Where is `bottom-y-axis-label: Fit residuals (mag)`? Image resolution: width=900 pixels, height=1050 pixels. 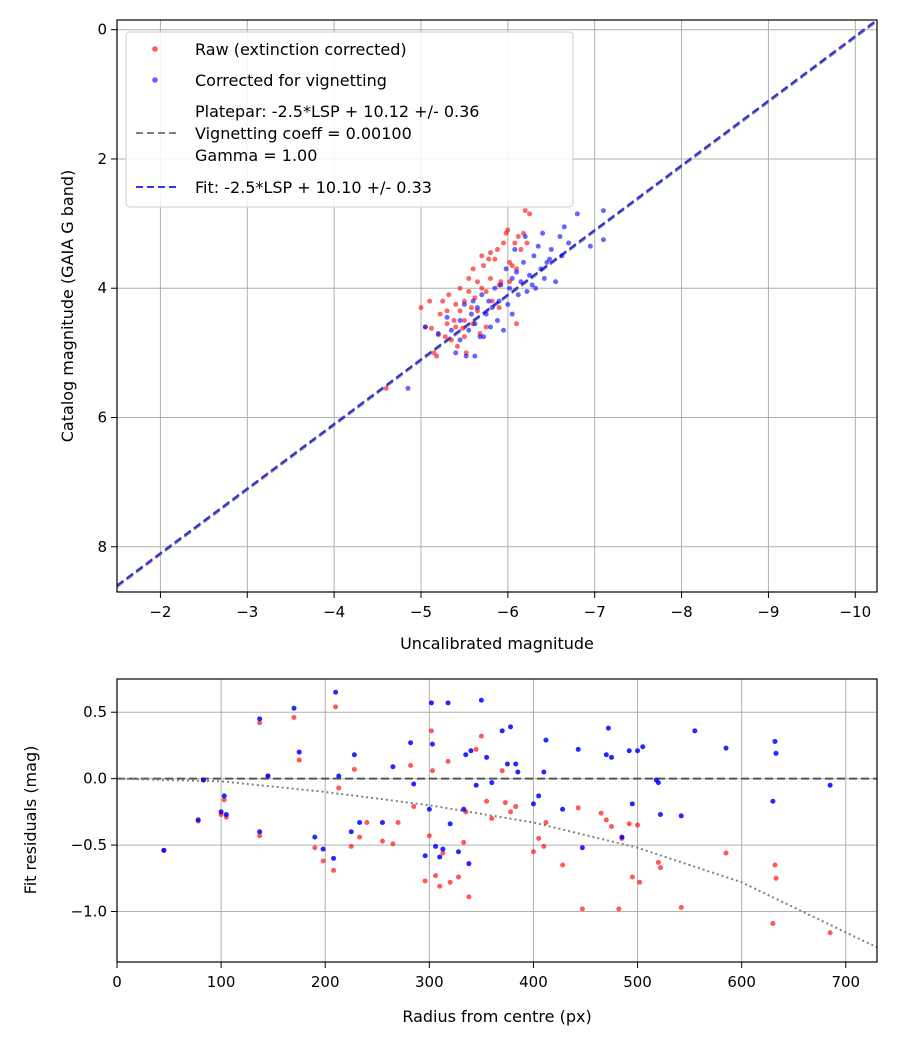
bottom-y-axis-label: Fit residuals (mag) is located at coordinates (30, 820).